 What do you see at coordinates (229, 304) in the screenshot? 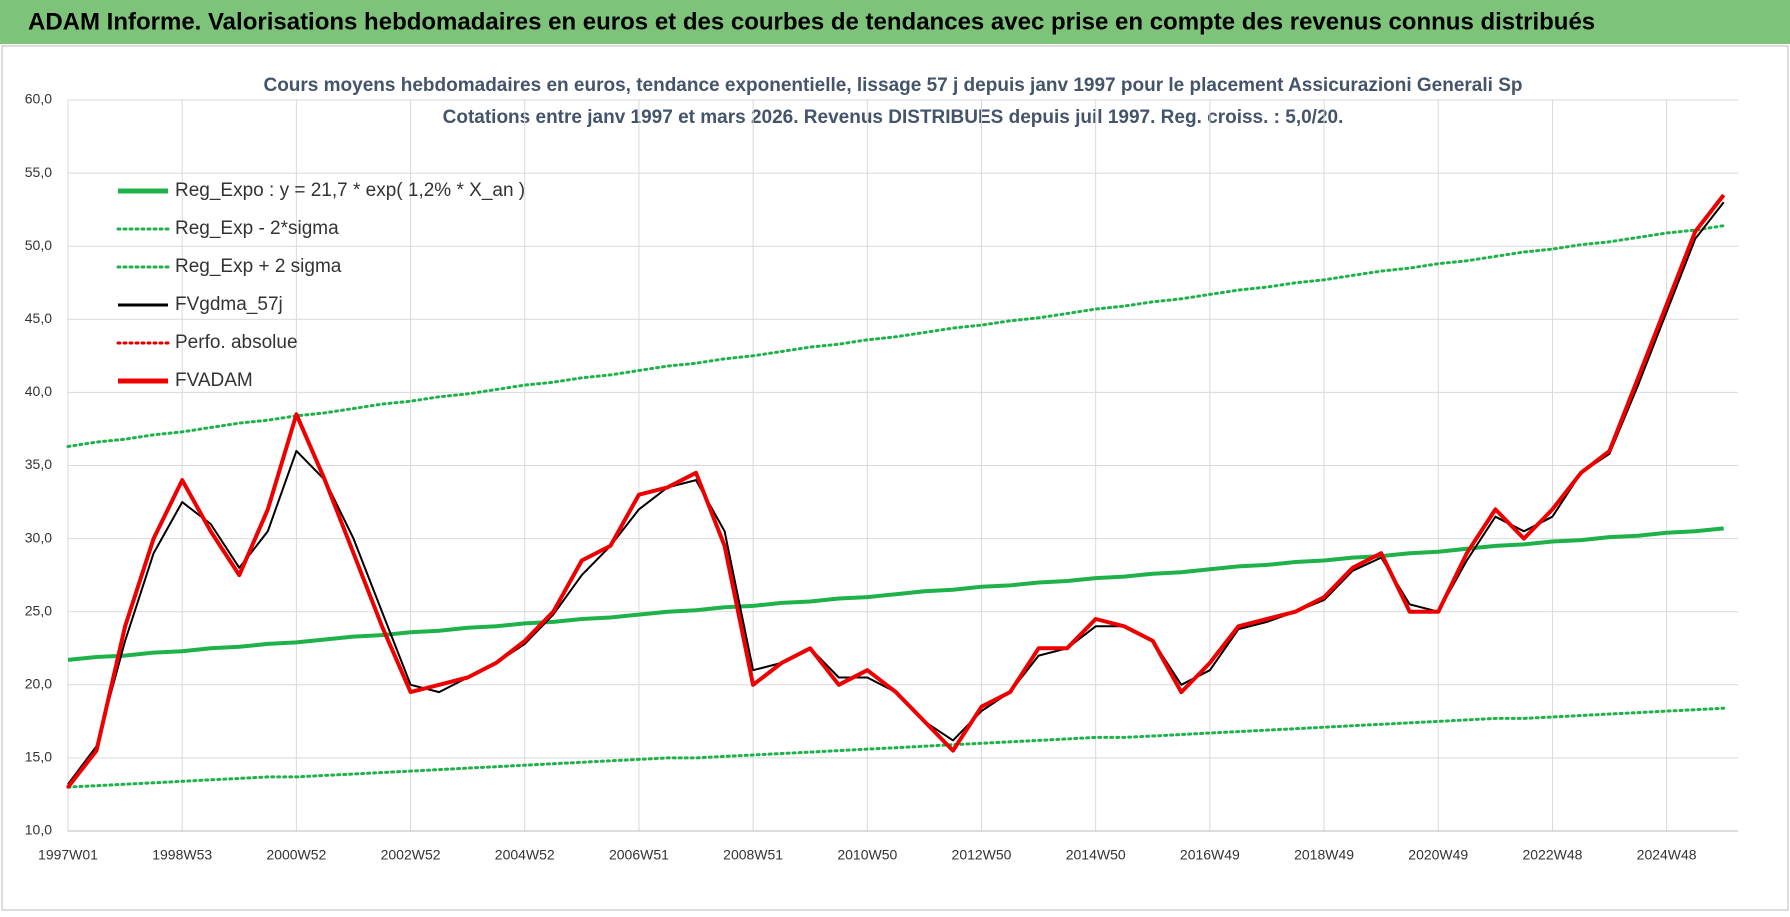
I see `legend-label: FVgdma_57j` at bounding box center [229, 304].